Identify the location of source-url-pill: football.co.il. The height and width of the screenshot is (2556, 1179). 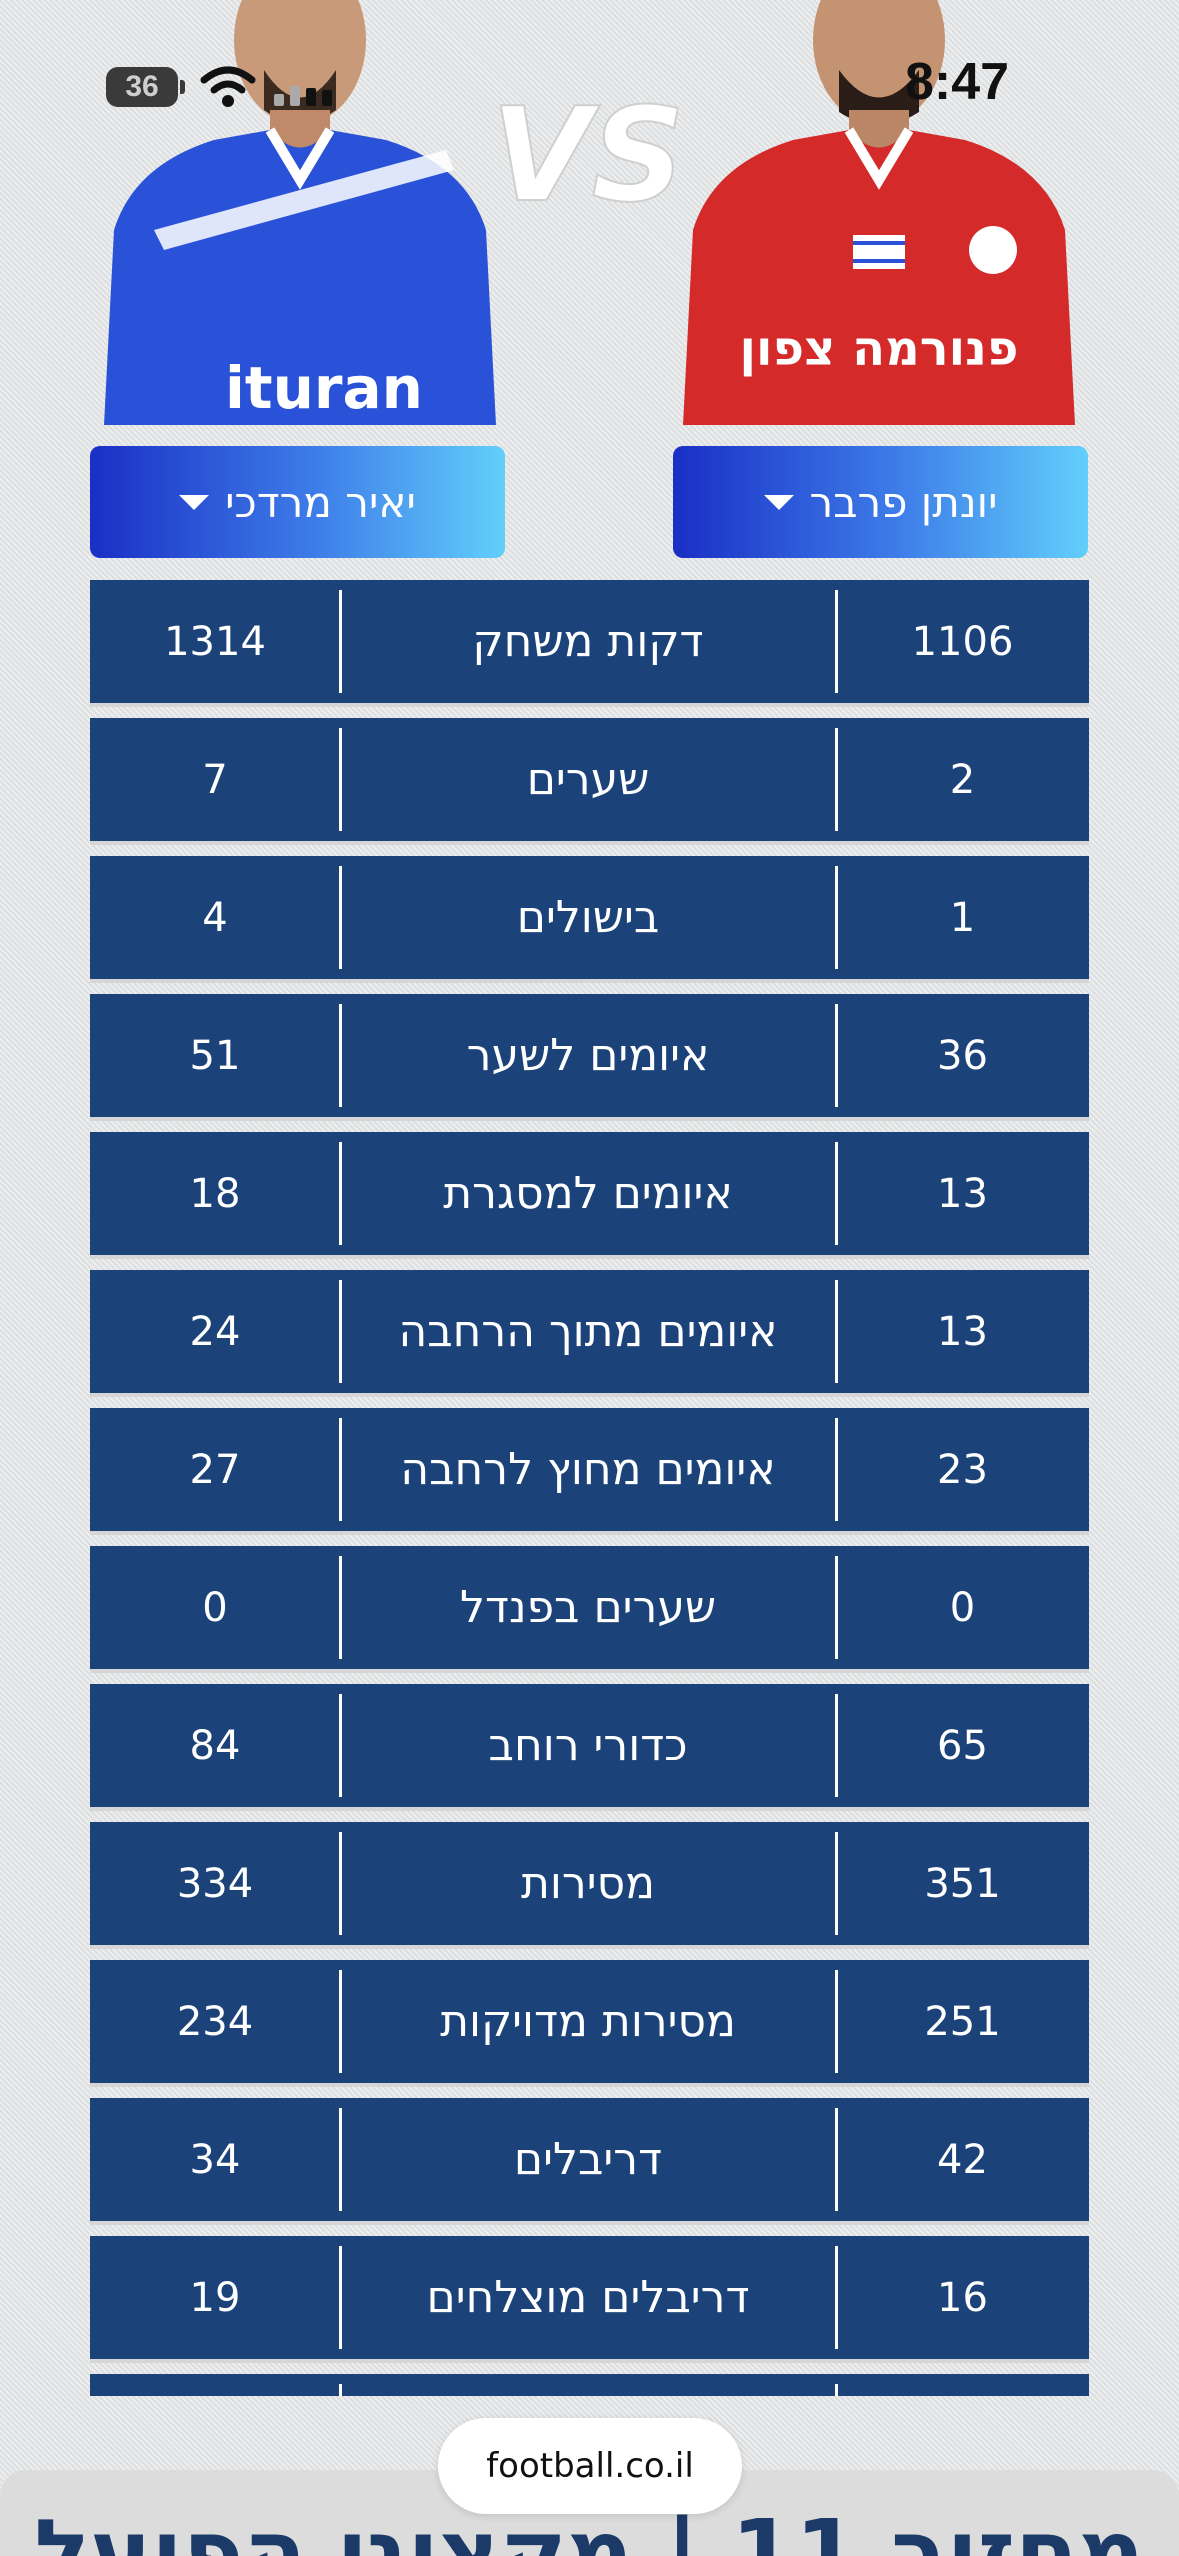
(590, 2466).